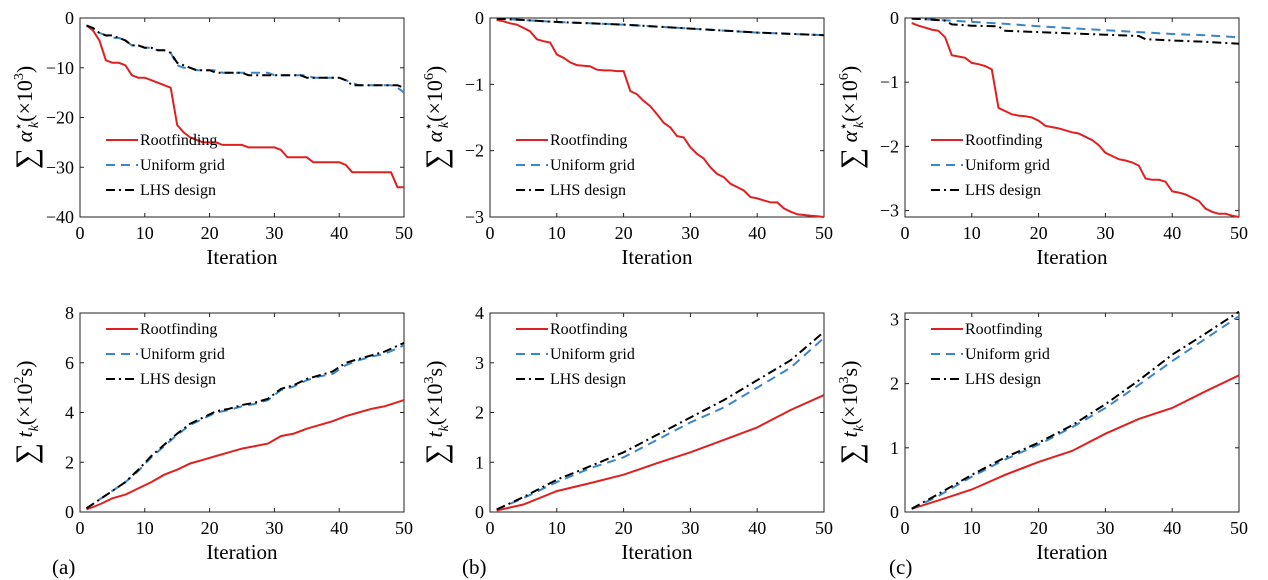 The image size is (1268, 580). What do you see at coordinates (474, 567) in the screenshot?
I see `panel-label: (b)` at bounding box center [474, 567].